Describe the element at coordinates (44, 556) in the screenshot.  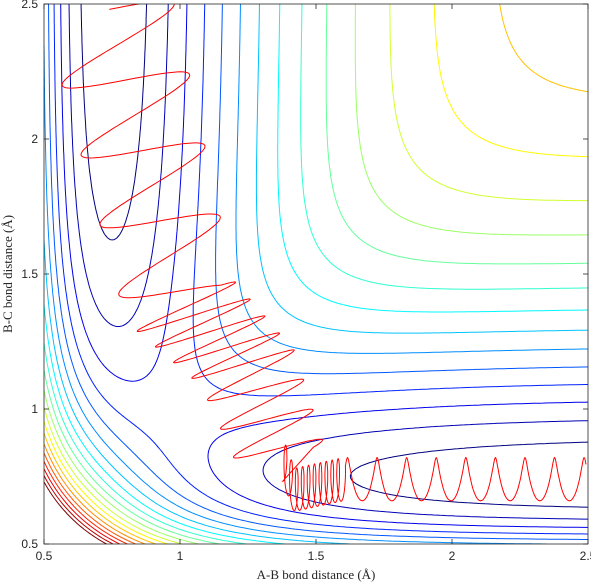
I see `x-tick-label: 0.5` at that location.